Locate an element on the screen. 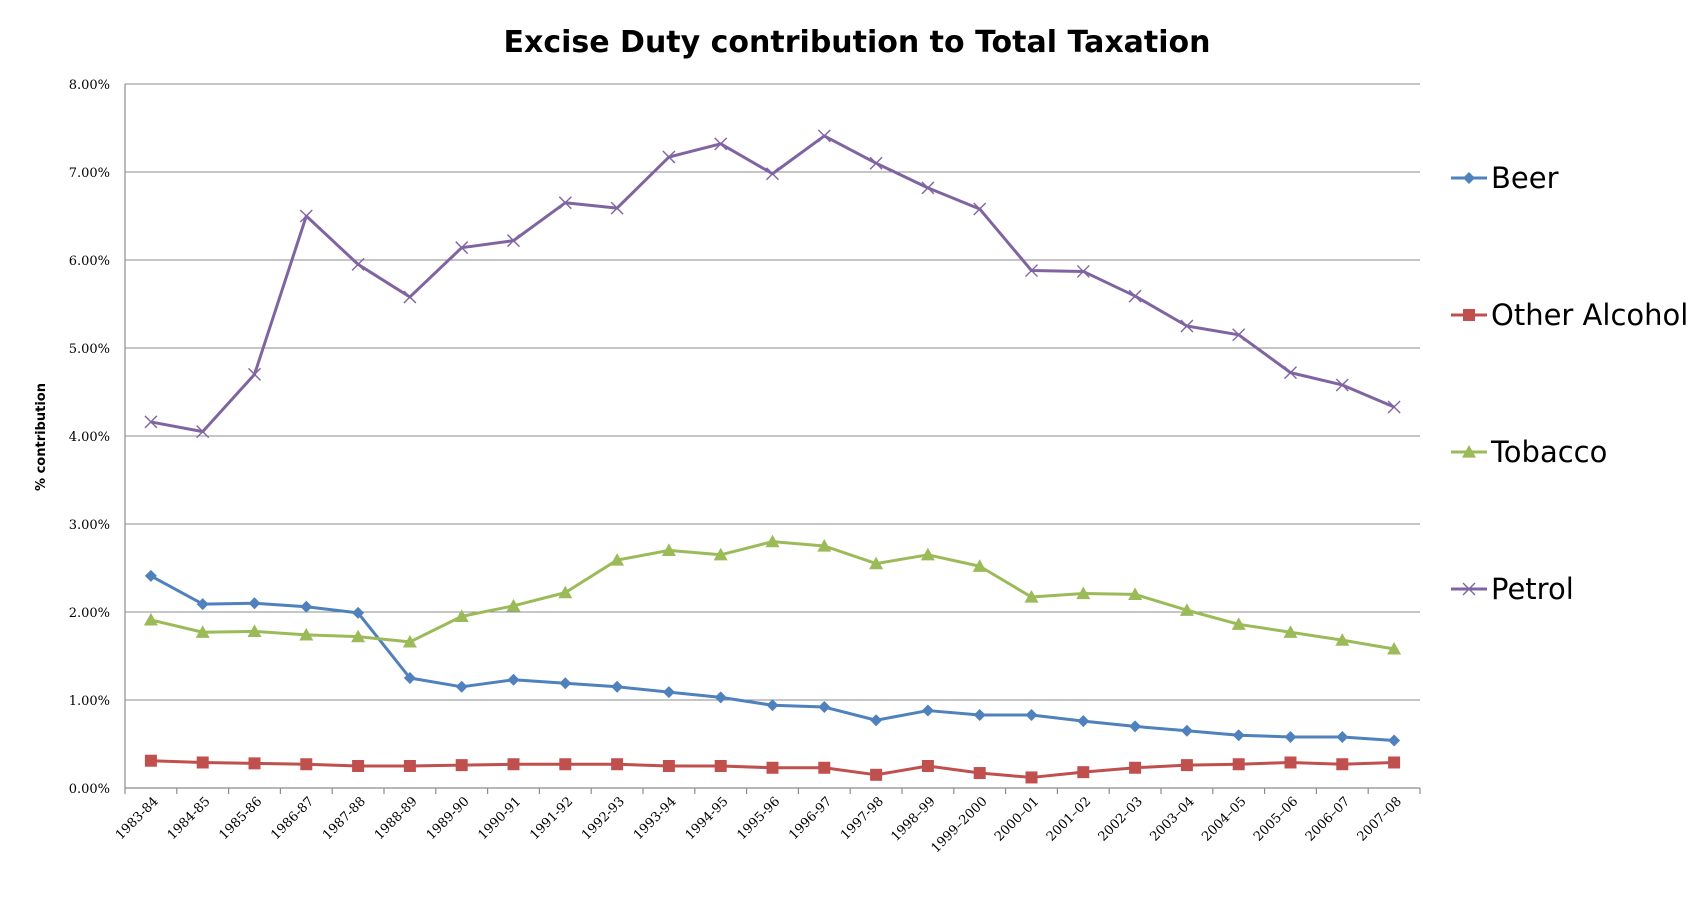 This screenshot has width=1708, height=898. series-line-beer is located at coordinates (772, 658).